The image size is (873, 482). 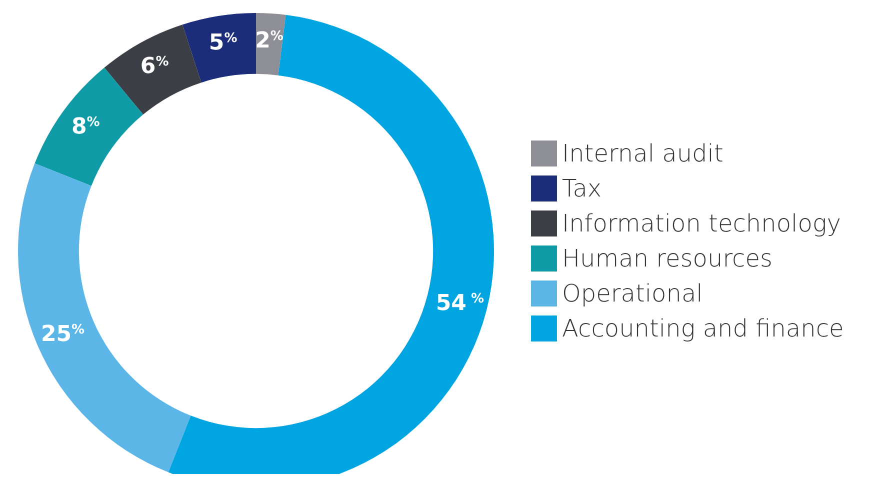 I want to click on data-label: 5%, so click(x=223, y=43).